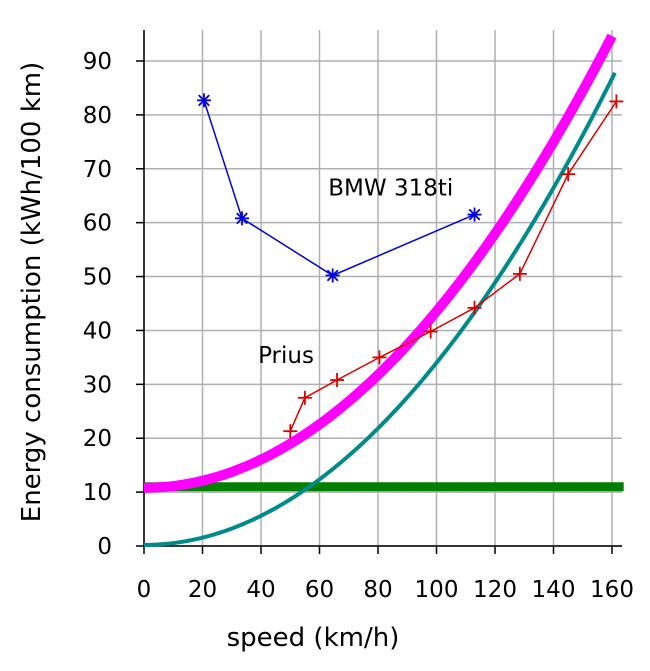 Image resolution: width=650 pixels, height=671 pixels. What do you see at coordinates (97, 331) in the screenshot?
I see `y-tick-label: 40` at bounding box center [97, 331].